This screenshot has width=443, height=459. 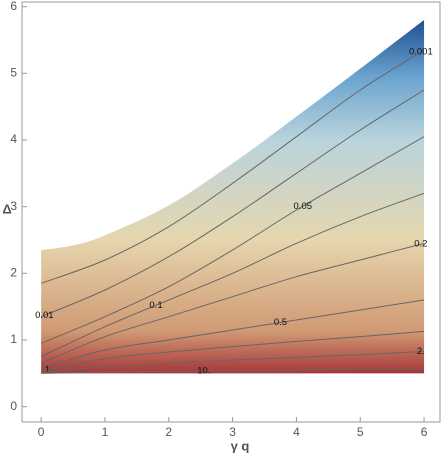 What do you see at coordinates (424, 432) in the screenshot?
I see `x-tick-label: 6` at bounding box center [424, 432].